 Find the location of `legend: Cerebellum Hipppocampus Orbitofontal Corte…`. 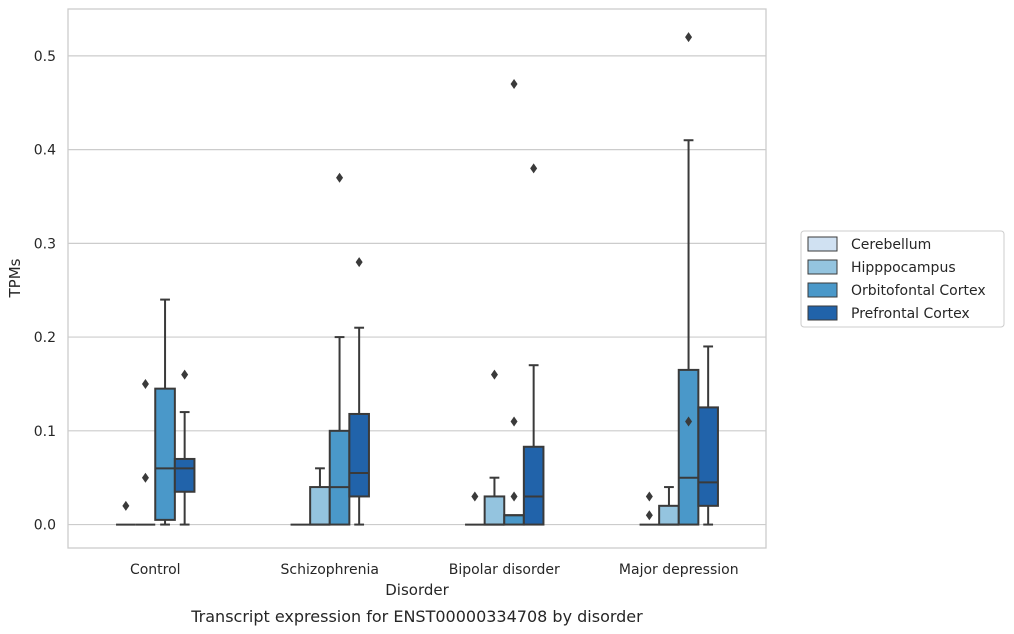

legend: Cerebellum Hipppocampus Orbitofontal Corte… is located at coordinates (902, 279).